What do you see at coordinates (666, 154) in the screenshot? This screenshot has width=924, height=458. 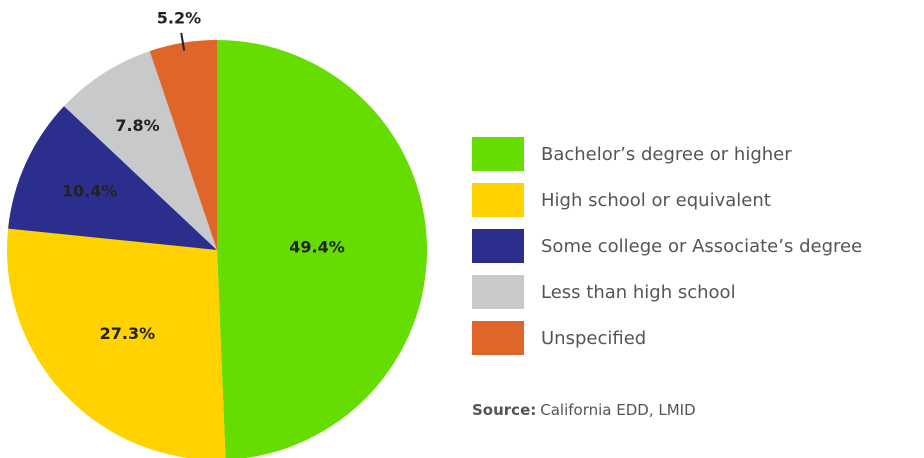 I see `legend-label: Bachelor’s degree or higher` at bounding box center [666, 154].